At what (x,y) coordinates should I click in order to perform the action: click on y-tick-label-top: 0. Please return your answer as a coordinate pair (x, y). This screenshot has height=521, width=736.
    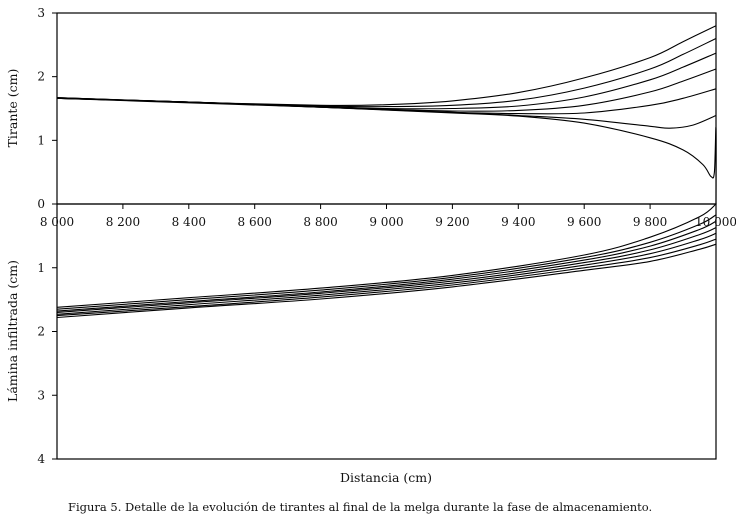
    Looking at the image, I should click on (41, 204).